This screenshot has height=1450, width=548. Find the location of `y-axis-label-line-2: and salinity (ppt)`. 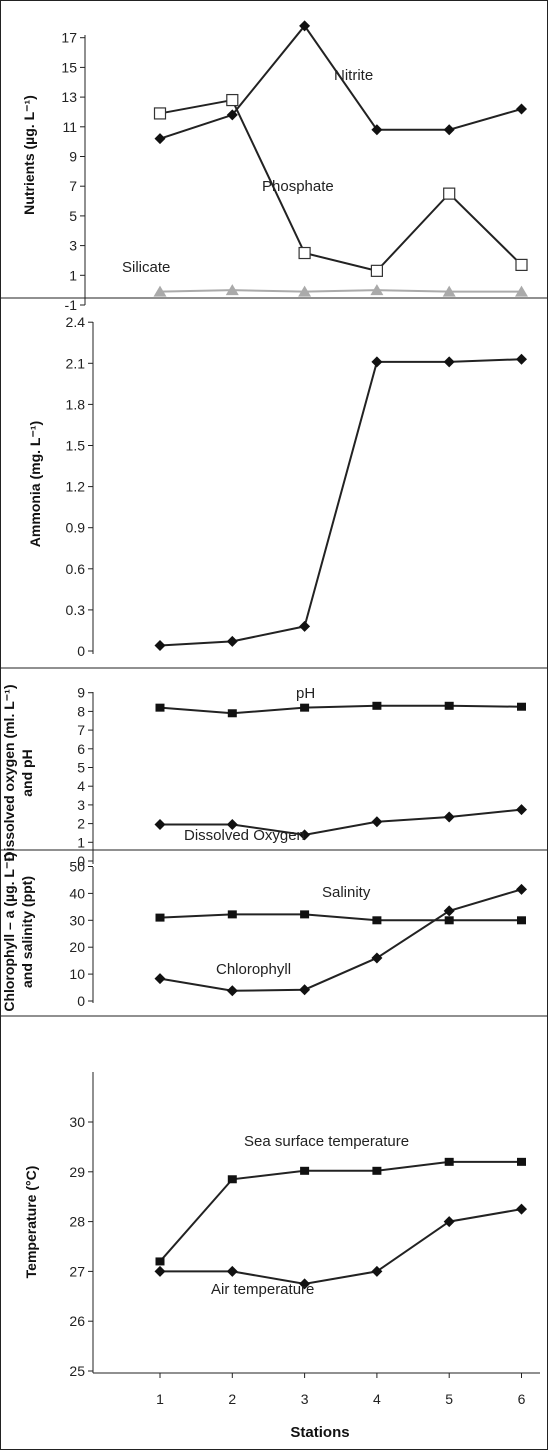

y-axis-label-line-2: and salinity (ppt) is located at coordinates (27, 932).